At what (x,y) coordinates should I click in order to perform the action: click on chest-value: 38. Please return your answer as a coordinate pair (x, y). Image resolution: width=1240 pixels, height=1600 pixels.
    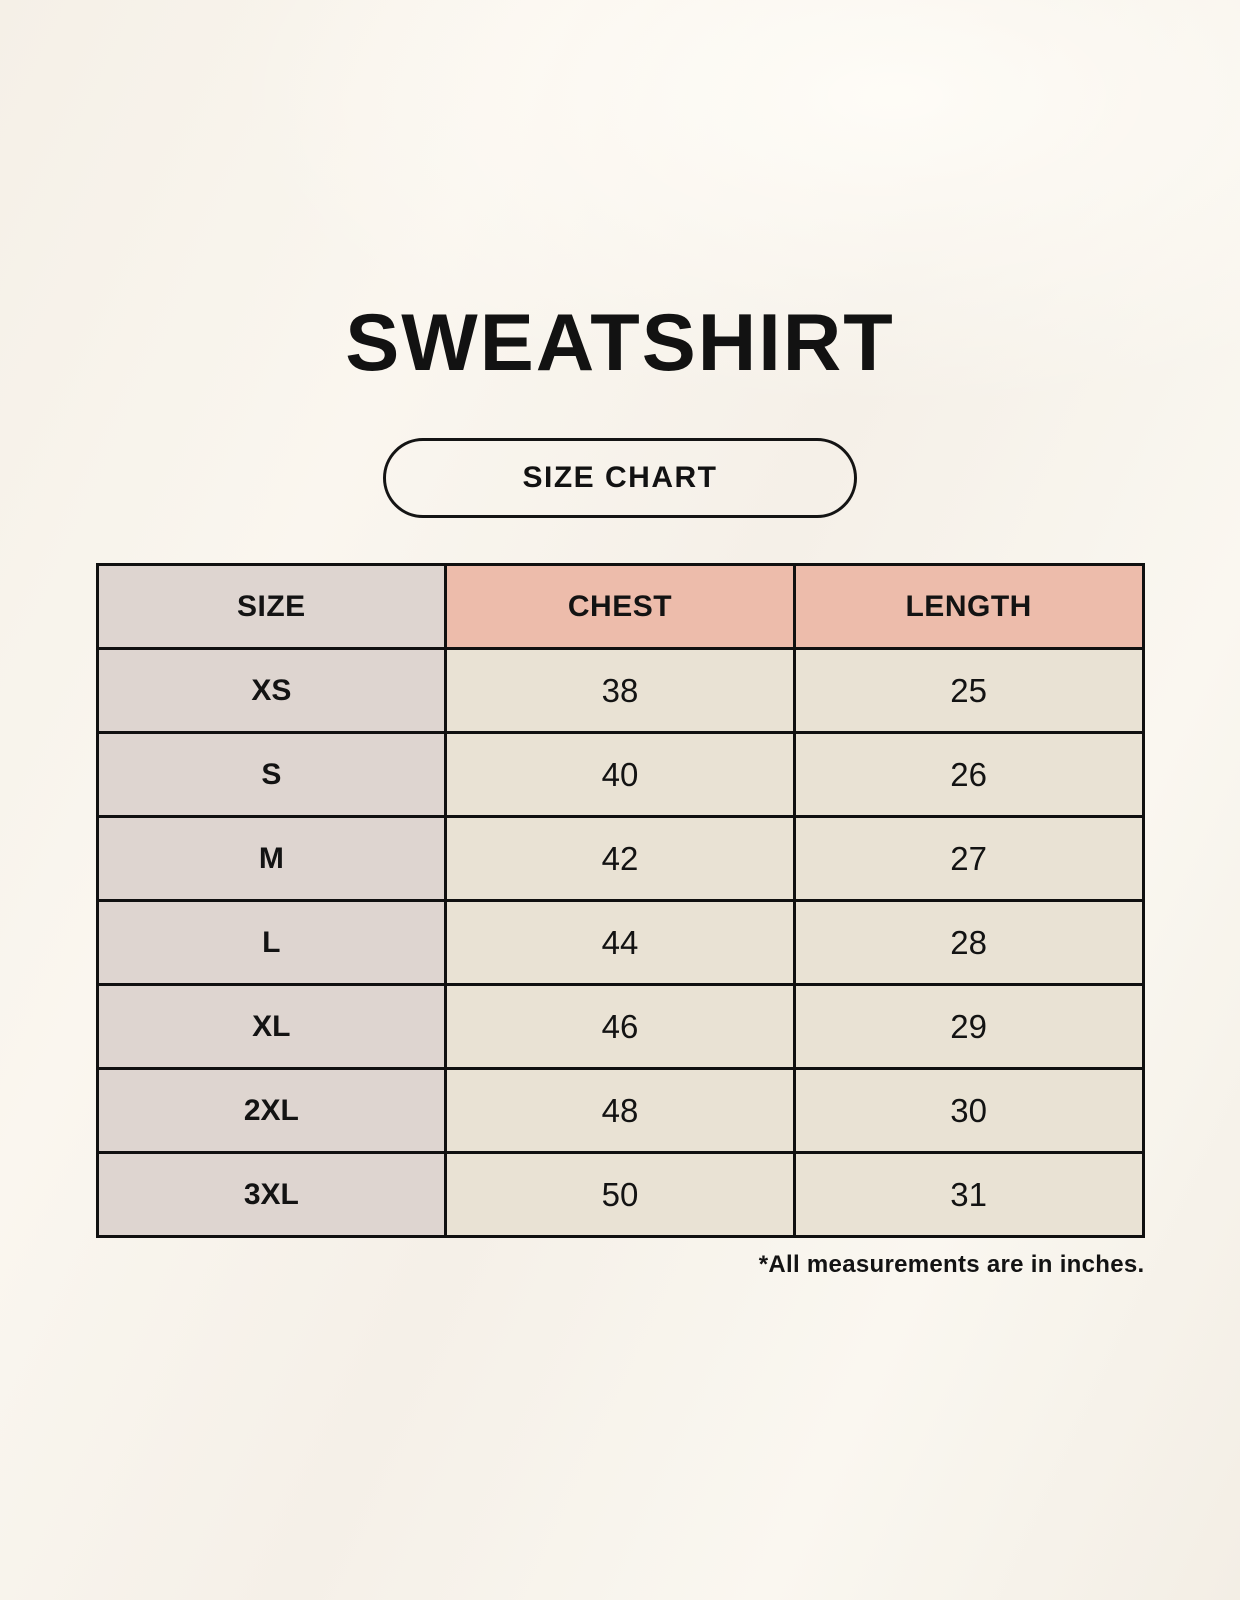
    Looking at the image, I should click on (620, 690).